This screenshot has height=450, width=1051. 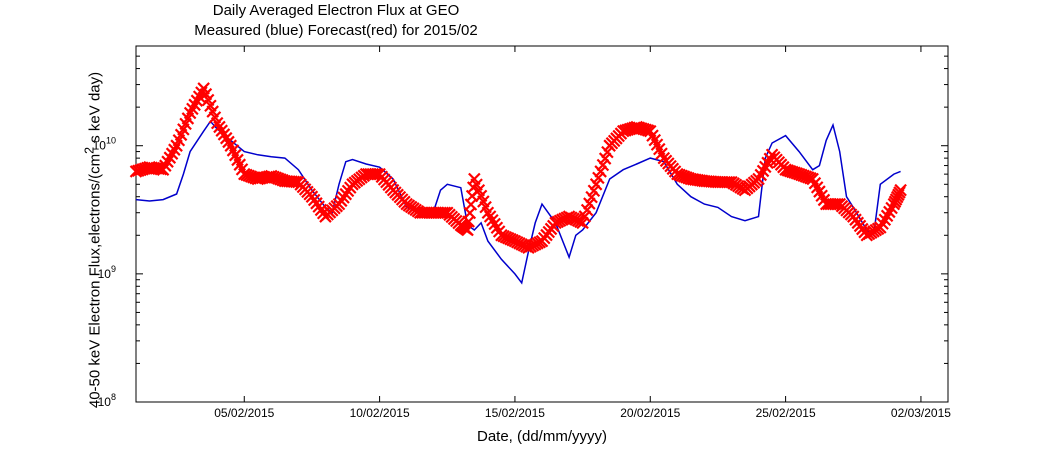 I want to click on y-tick-exponent: 8, so click(x=113, y=397).